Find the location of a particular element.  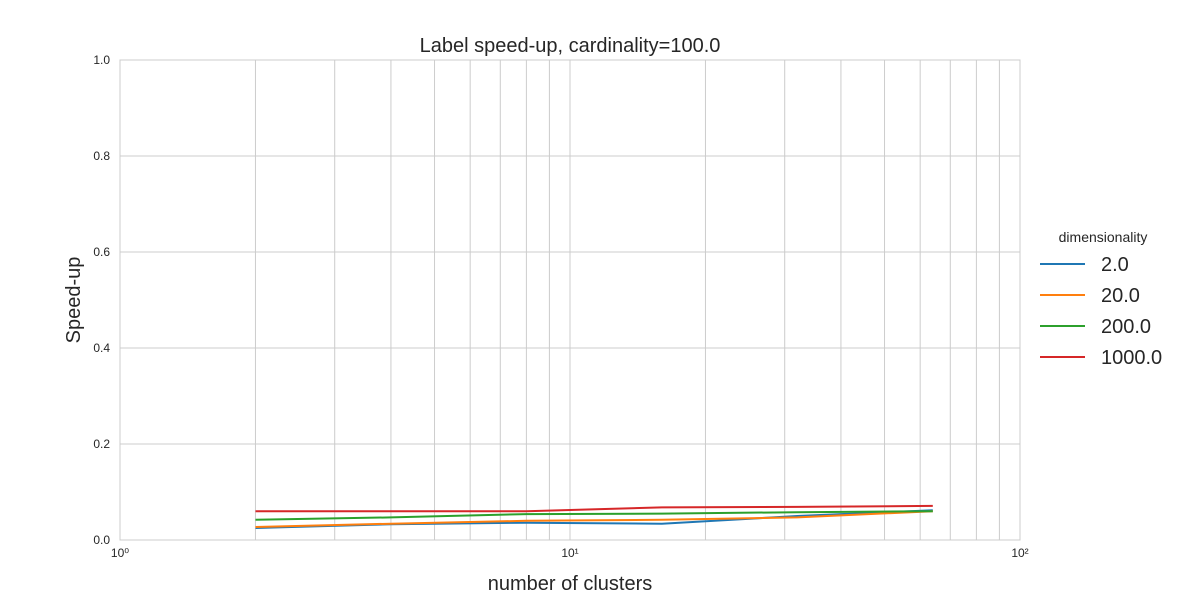

legend: dimensionality 2.0 20.0 200.0 1000.0 is located at coordinates (1101, 299).